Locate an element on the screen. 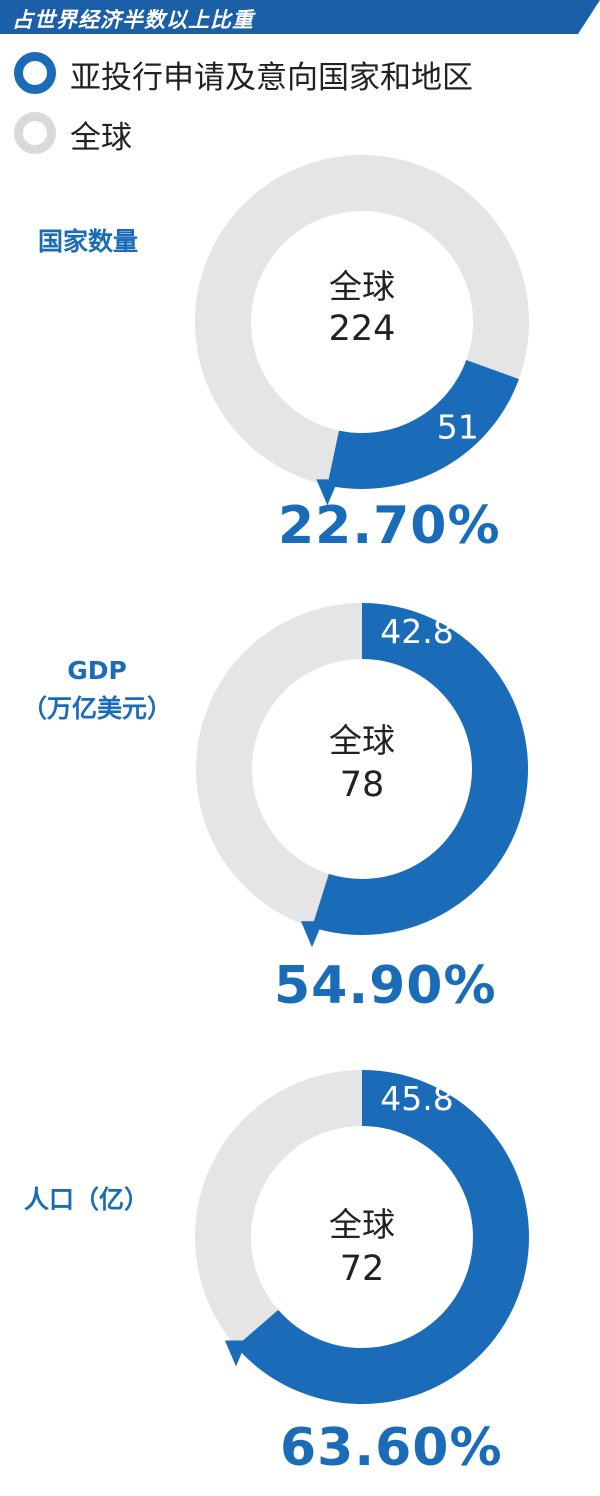 The width and height of the screenshot is (600, 1496). center-label-countries: 全球 is located at coordinates (362, 286).